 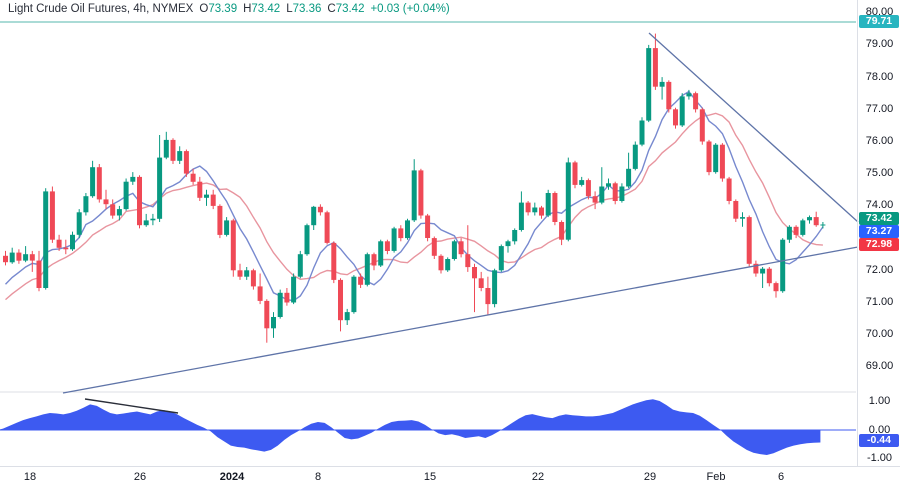 What do you see at coordinates (879, 205) in the screenshot?
I see `price-tick-label: 74.00` at bounding box center [879, 205].